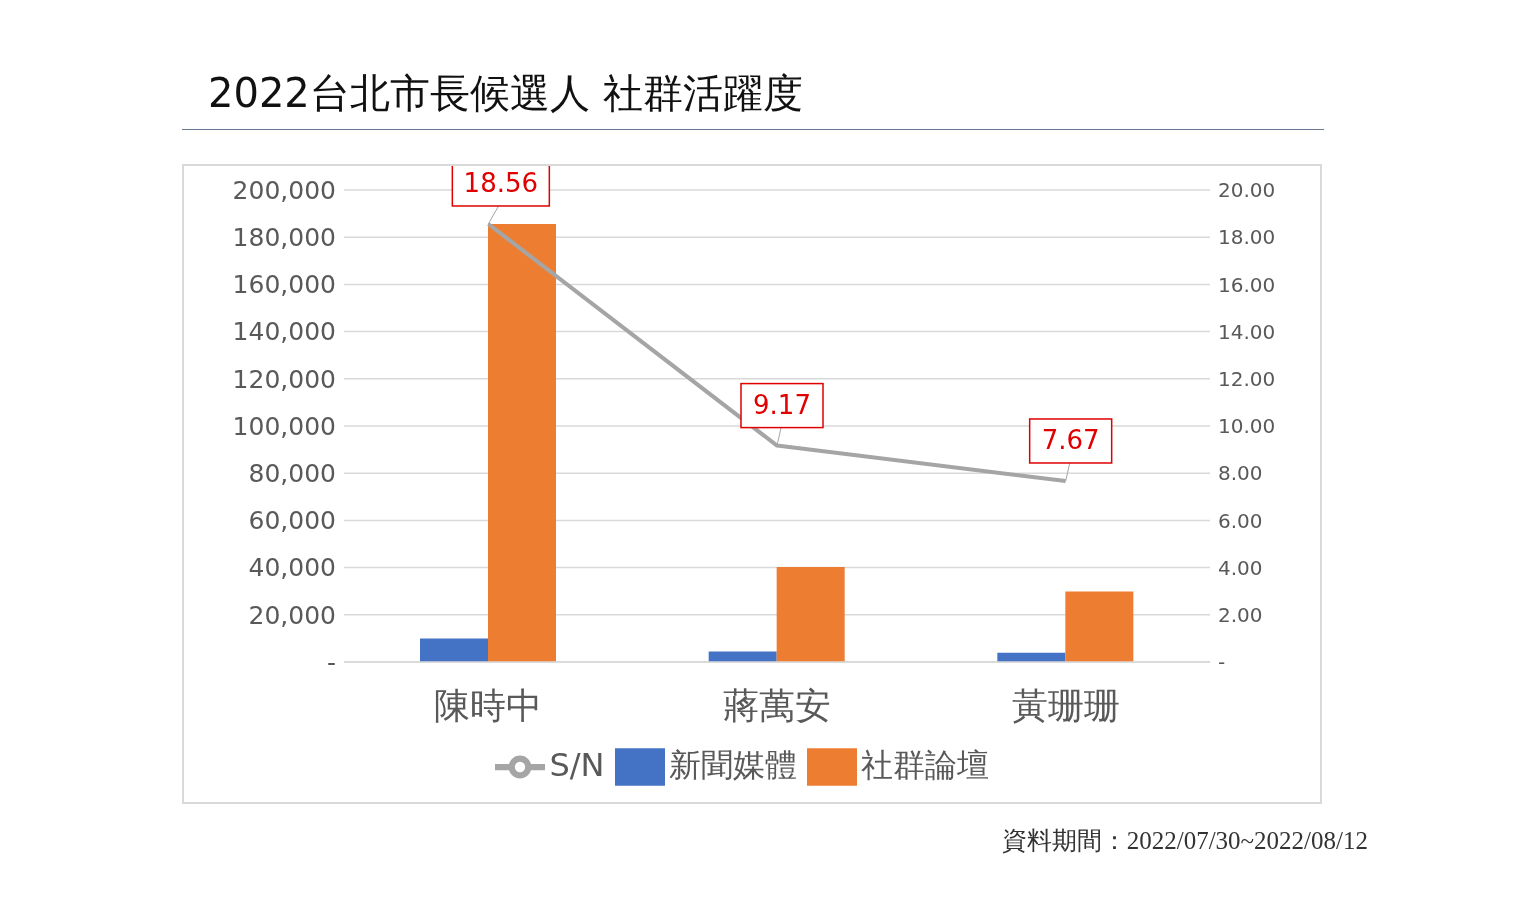 The image size is (1536, 898). What do you see at coordinates (1240, 614) in the screenshot?
I see `y2-tick-label: 2.00` at bounding box center [1240, 614].